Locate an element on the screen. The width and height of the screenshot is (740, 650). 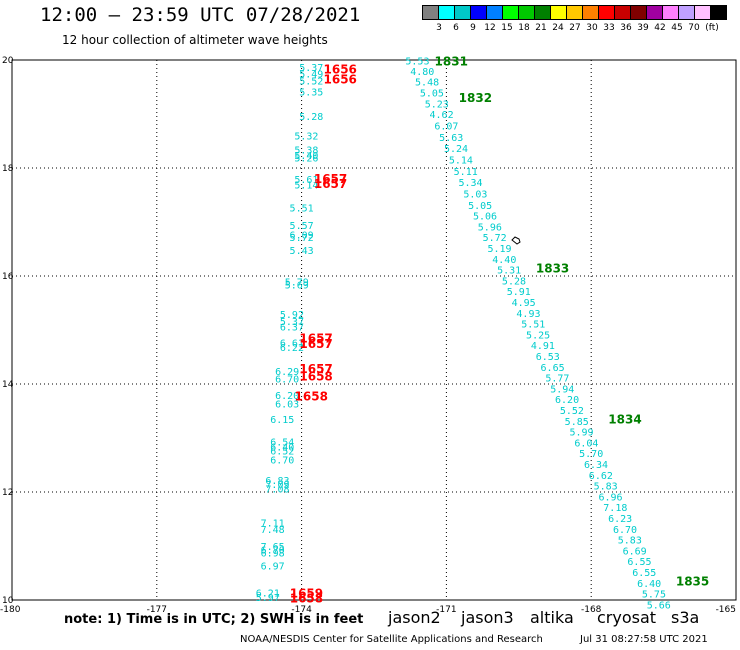
pass-time-label: 1657 is located at coordinates (315, 369).